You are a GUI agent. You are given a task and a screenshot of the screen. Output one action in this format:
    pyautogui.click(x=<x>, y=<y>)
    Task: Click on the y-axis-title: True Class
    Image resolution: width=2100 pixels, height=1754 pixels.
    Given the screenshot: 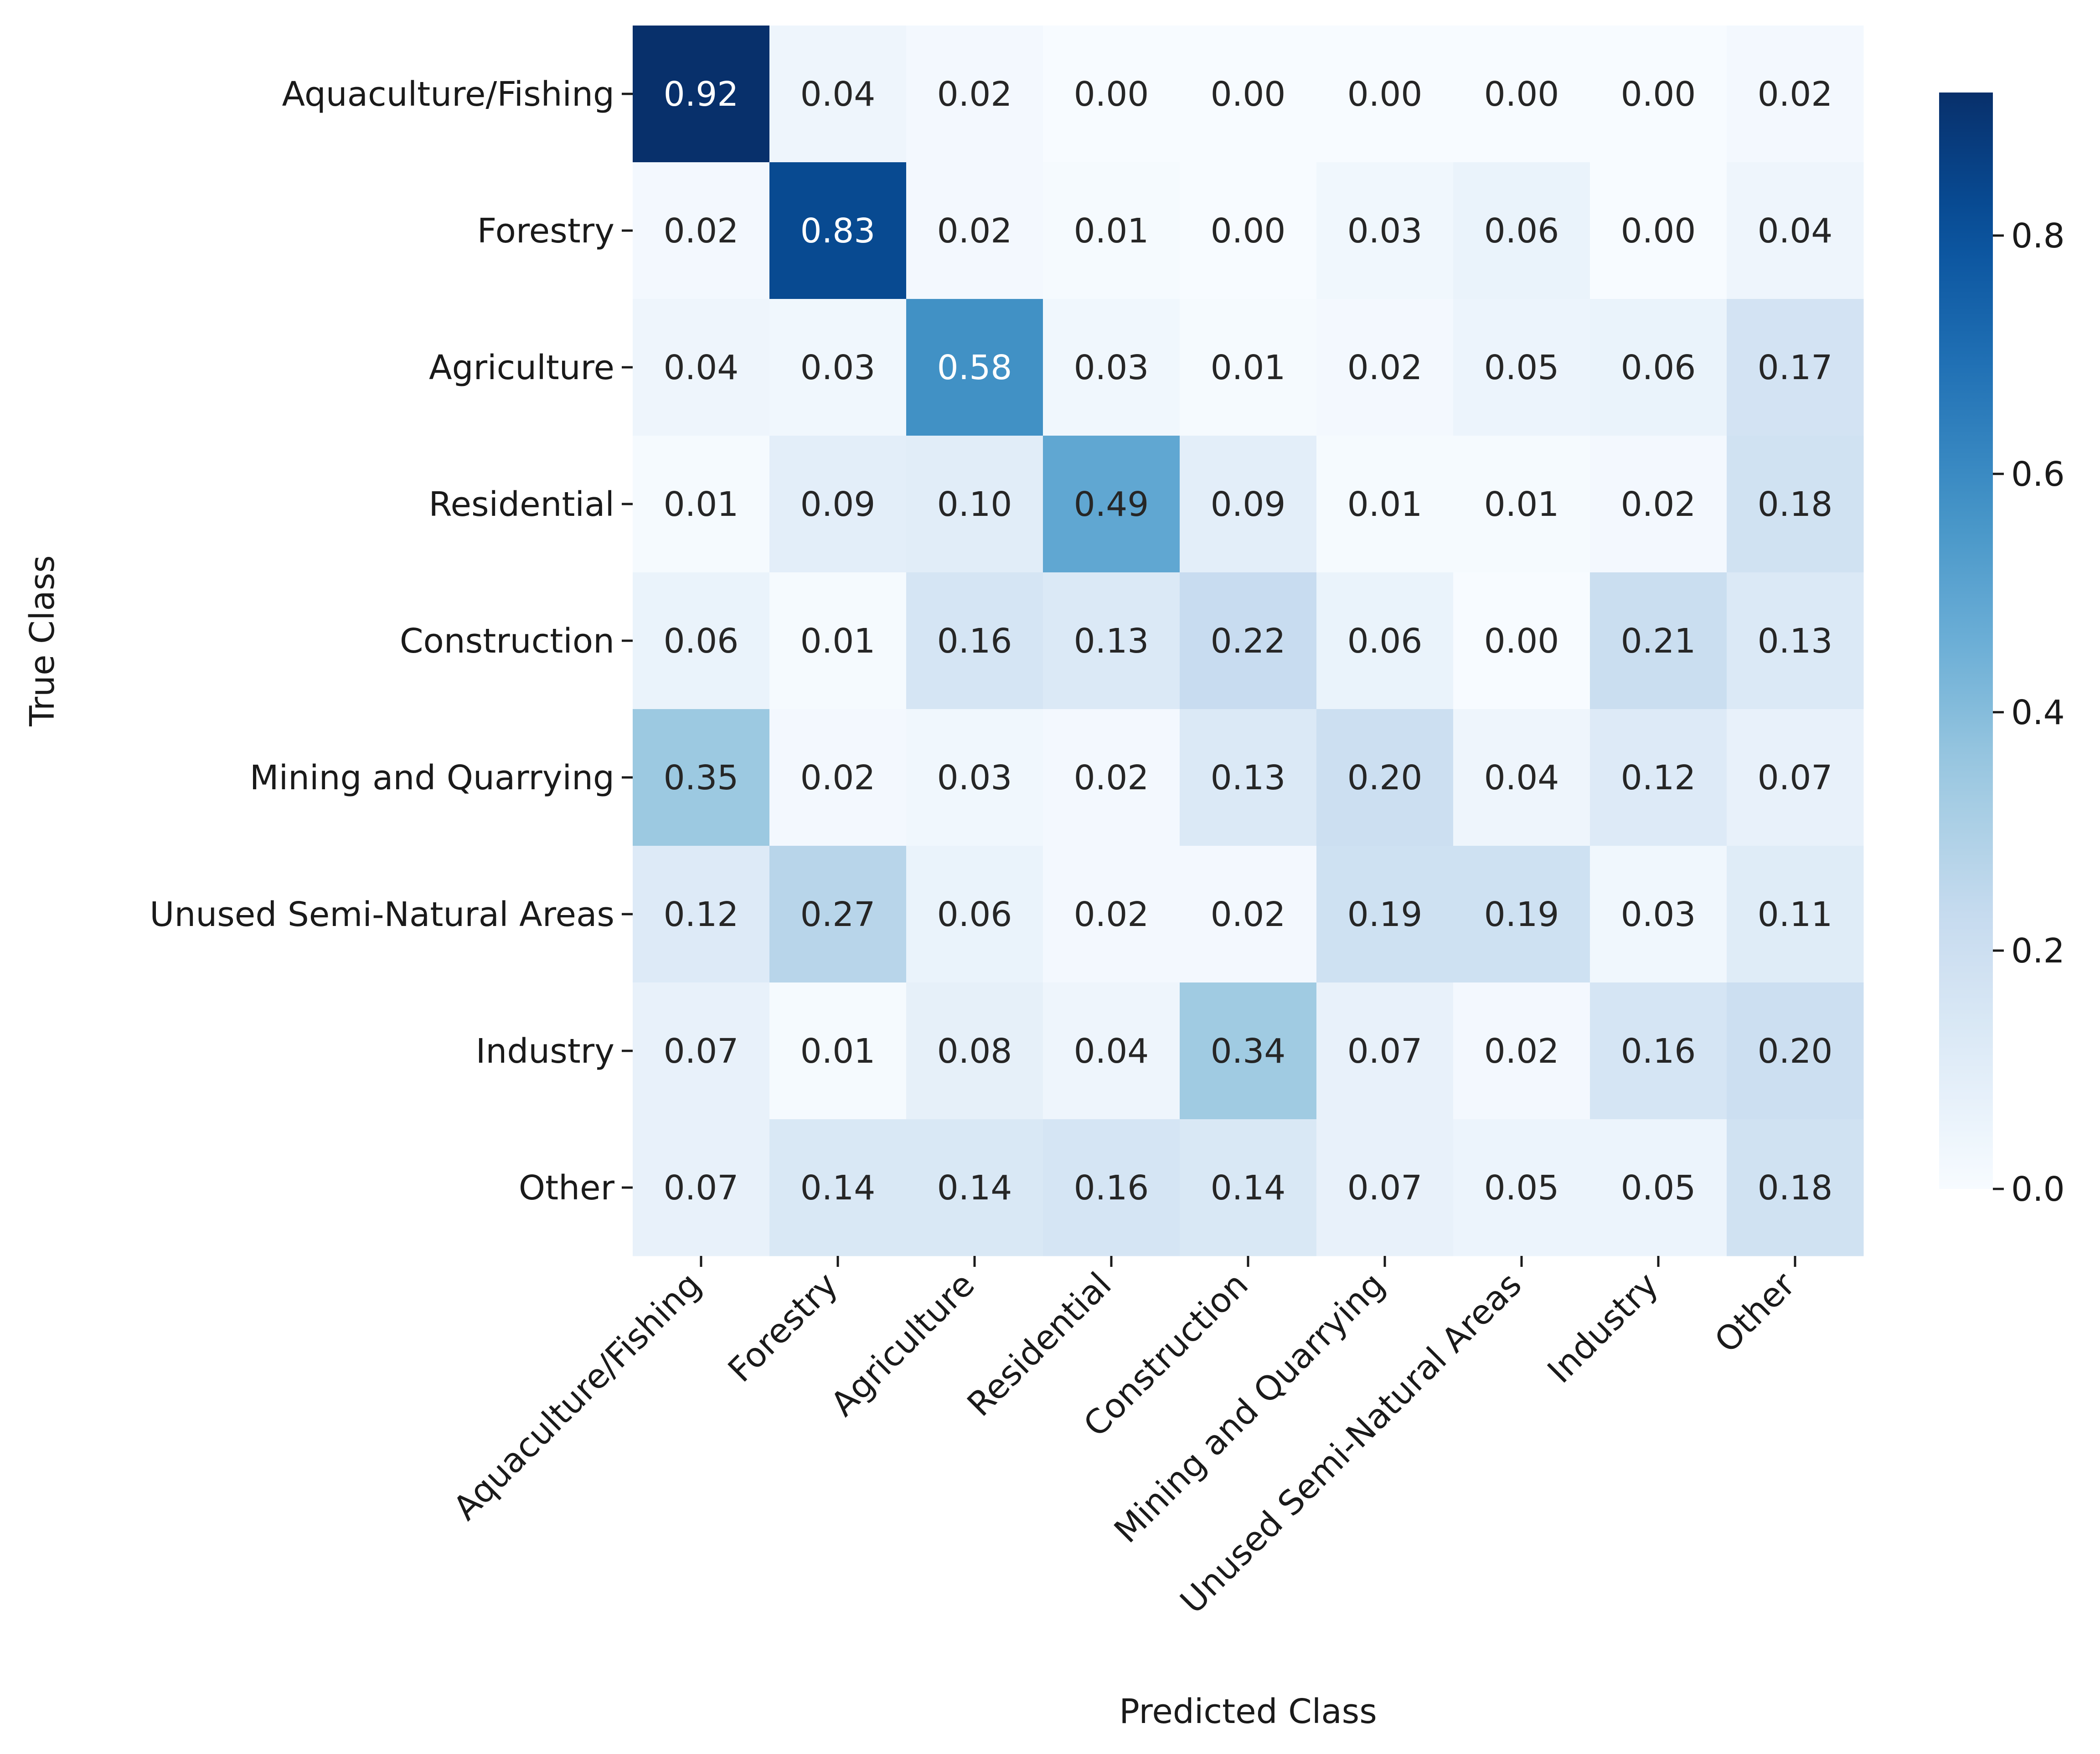 What is the action you would take?
    pyautogui.click(x=42, y=641)
    